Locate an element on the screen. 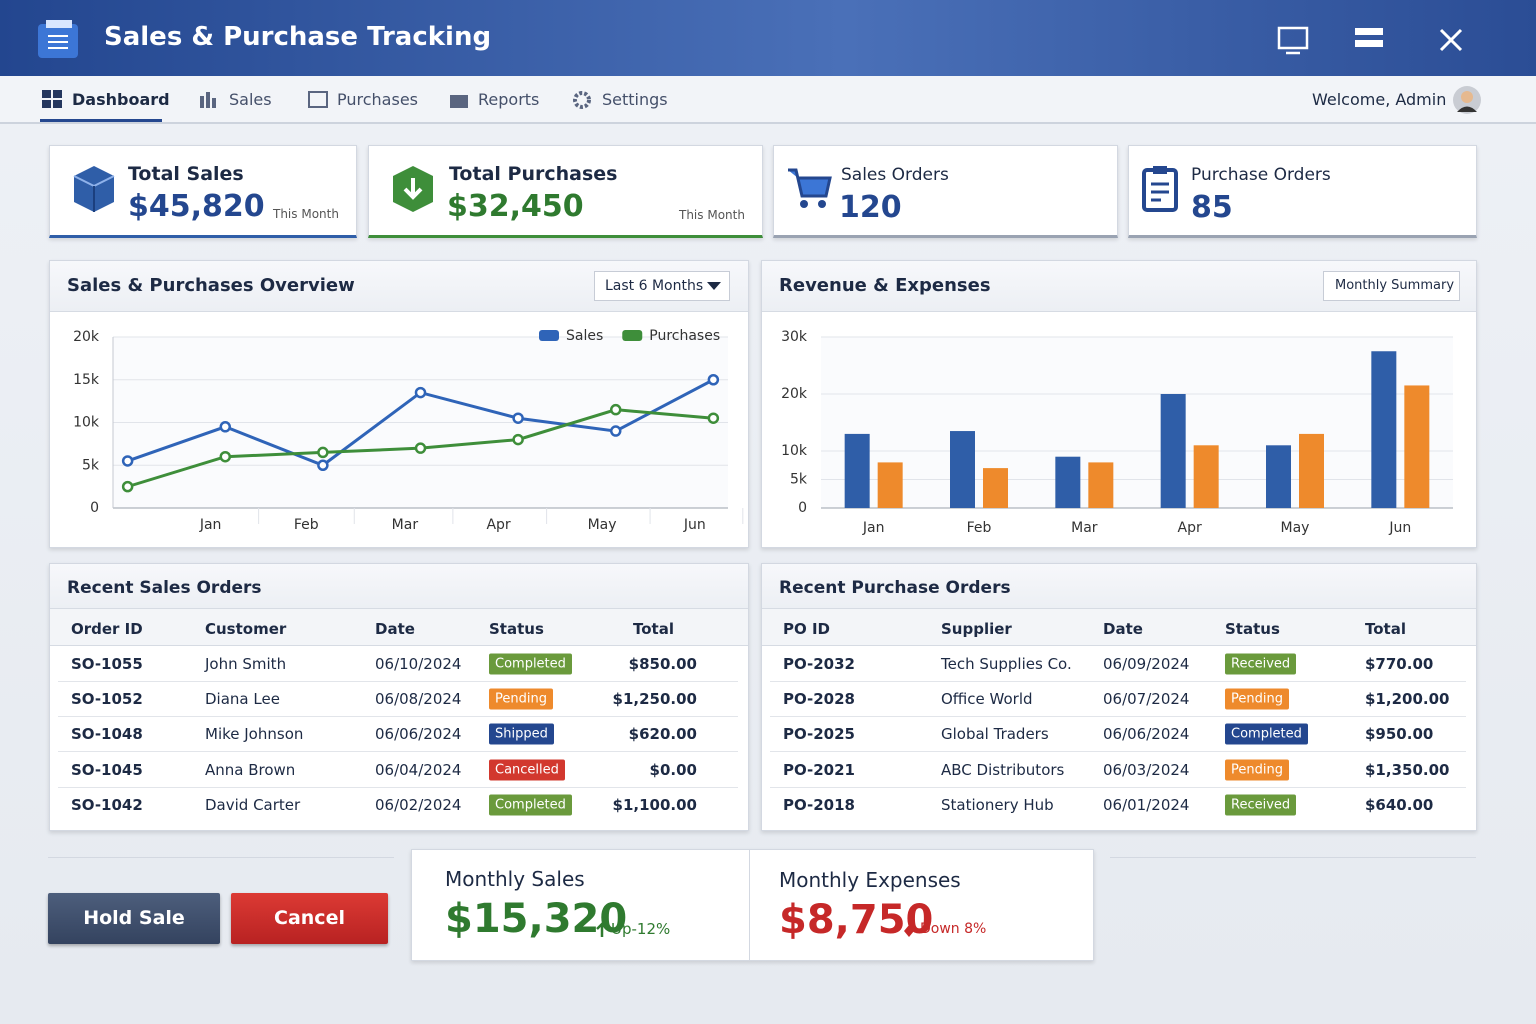  table-cell: Diana Lee is located at coordinates (242, 699).